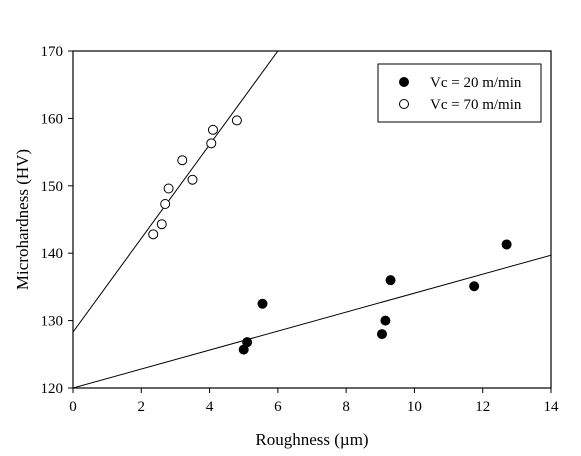 This screenshot has width=581, height=456. I want to click on y-tick-label: 140, so click(52, 254).